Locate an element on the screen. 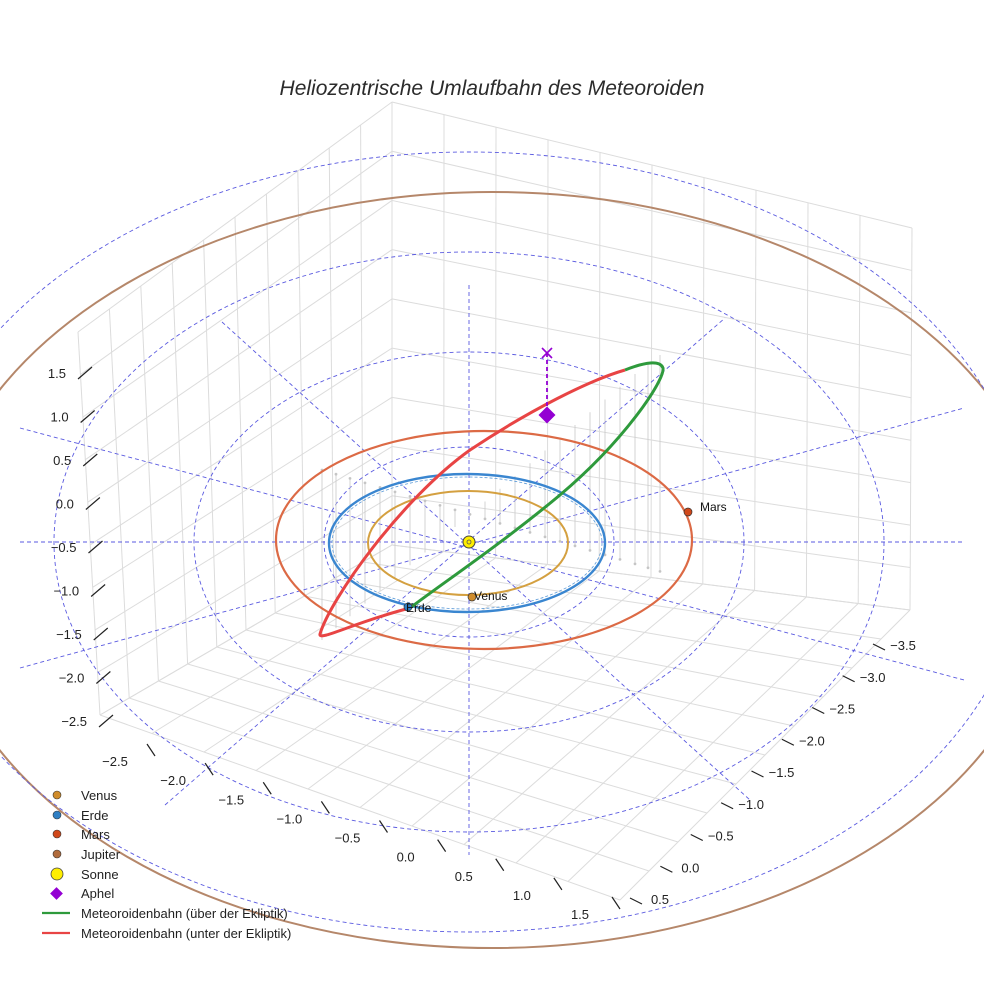 The height and width of the screenshot is (984, 984). legend-orbit-above-label: Meteoroidenbahn (über der Ekliptik) is located at coordinates (184, 913).